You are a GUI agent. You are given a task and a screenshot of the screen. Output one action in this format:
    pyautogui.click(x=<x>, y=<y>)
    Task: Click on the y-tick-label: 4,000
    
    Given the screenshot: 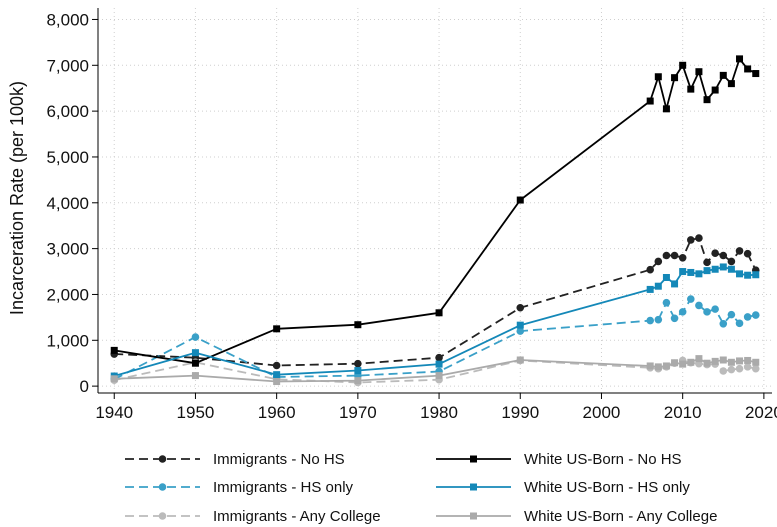 What is the action you would take?
    pyautogui.click(x=67, y=203)
    